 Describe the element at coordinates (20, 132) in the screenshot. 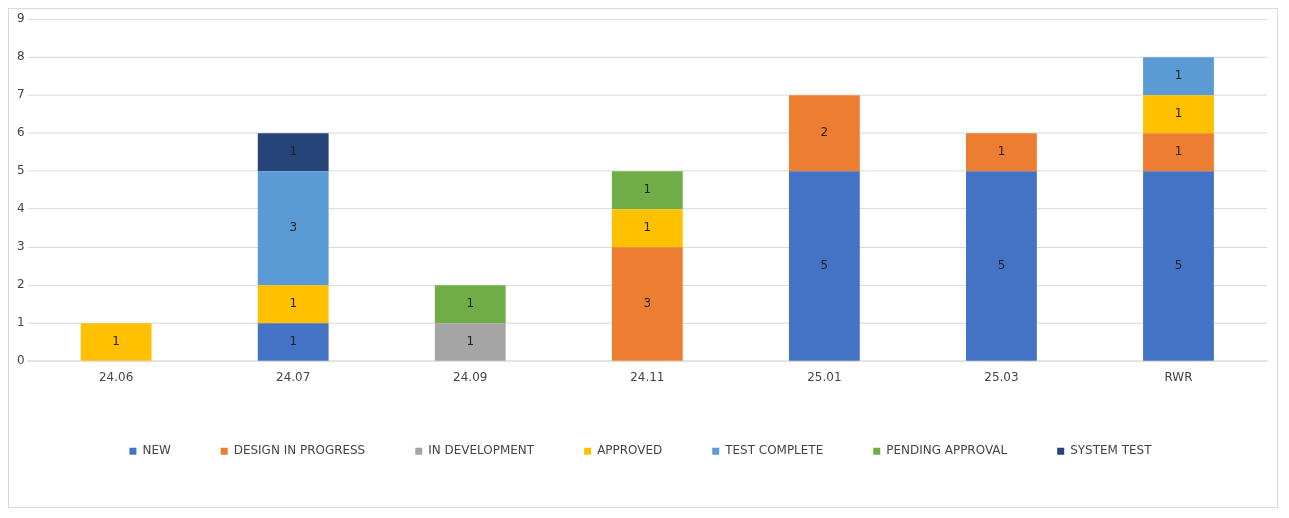

I see `y-tick-label: 6` at that location.